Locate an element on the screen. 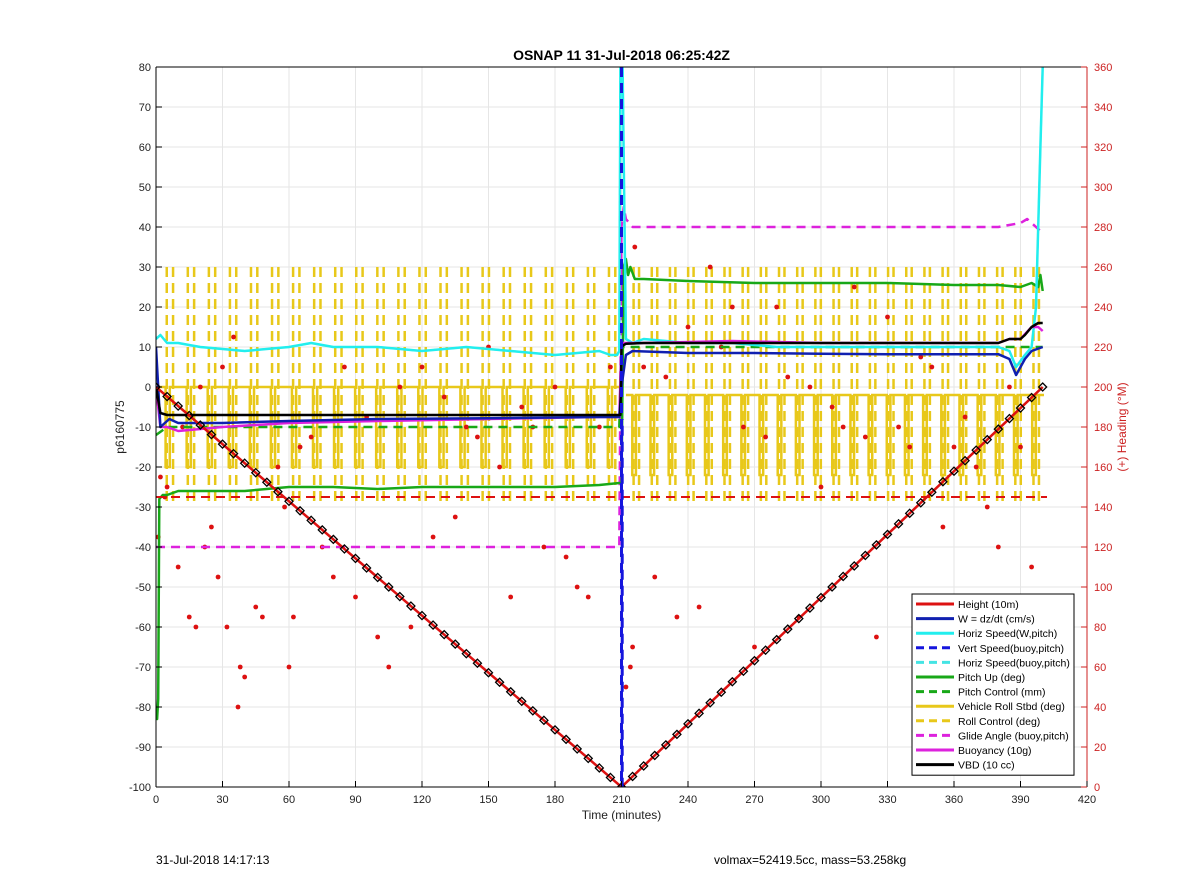 The height and width of the screenshot is (885, 1200). x-tick-label: 120 is located at coordinates (422, 800).